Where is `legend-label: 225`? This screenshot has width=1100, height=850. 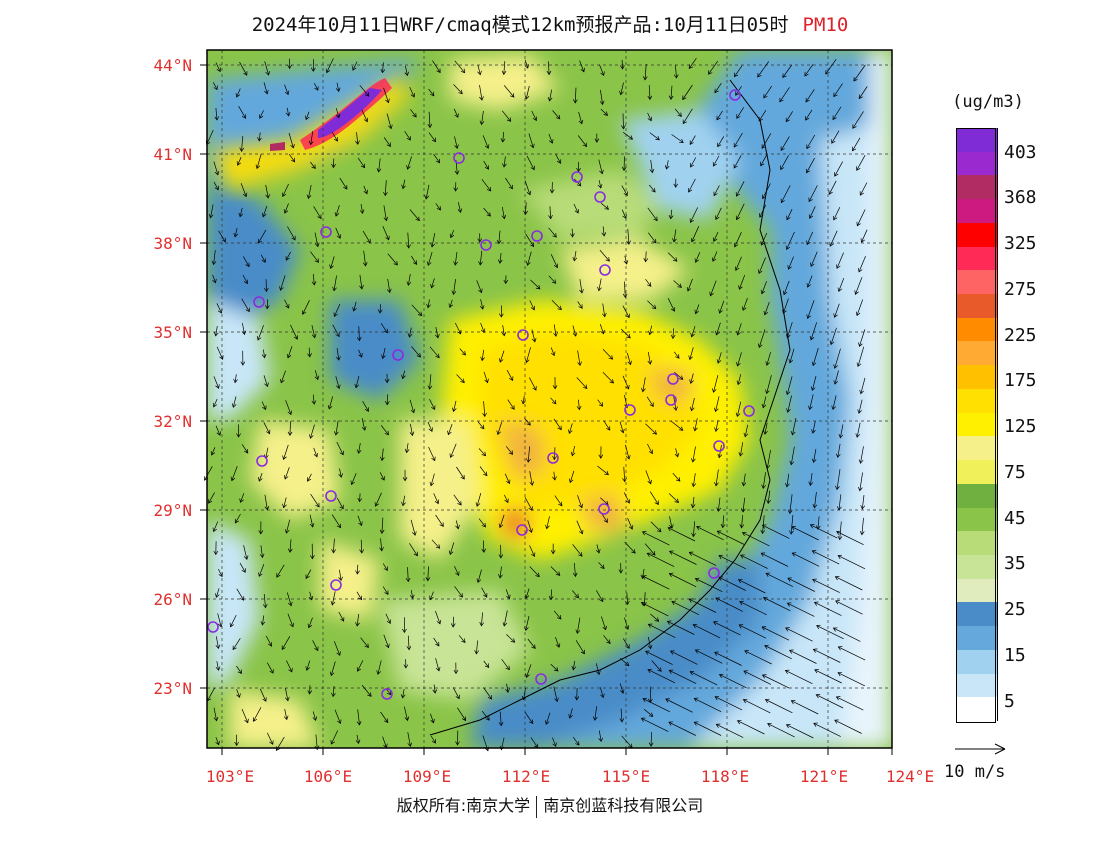 legend-label: 225 is located at coordinates (1020, 335).